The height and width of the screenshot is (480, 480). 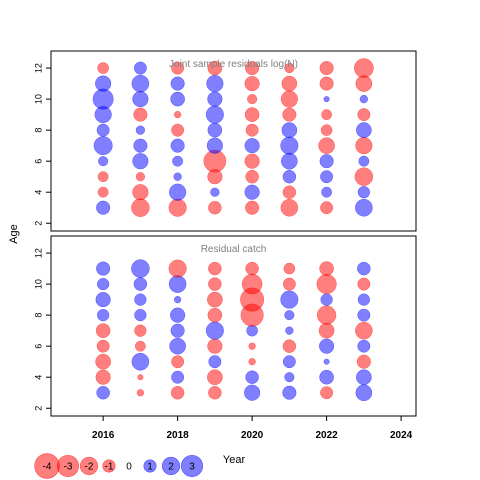 I want to click on x-tick-label: 2018, so click(x=178, y=435).